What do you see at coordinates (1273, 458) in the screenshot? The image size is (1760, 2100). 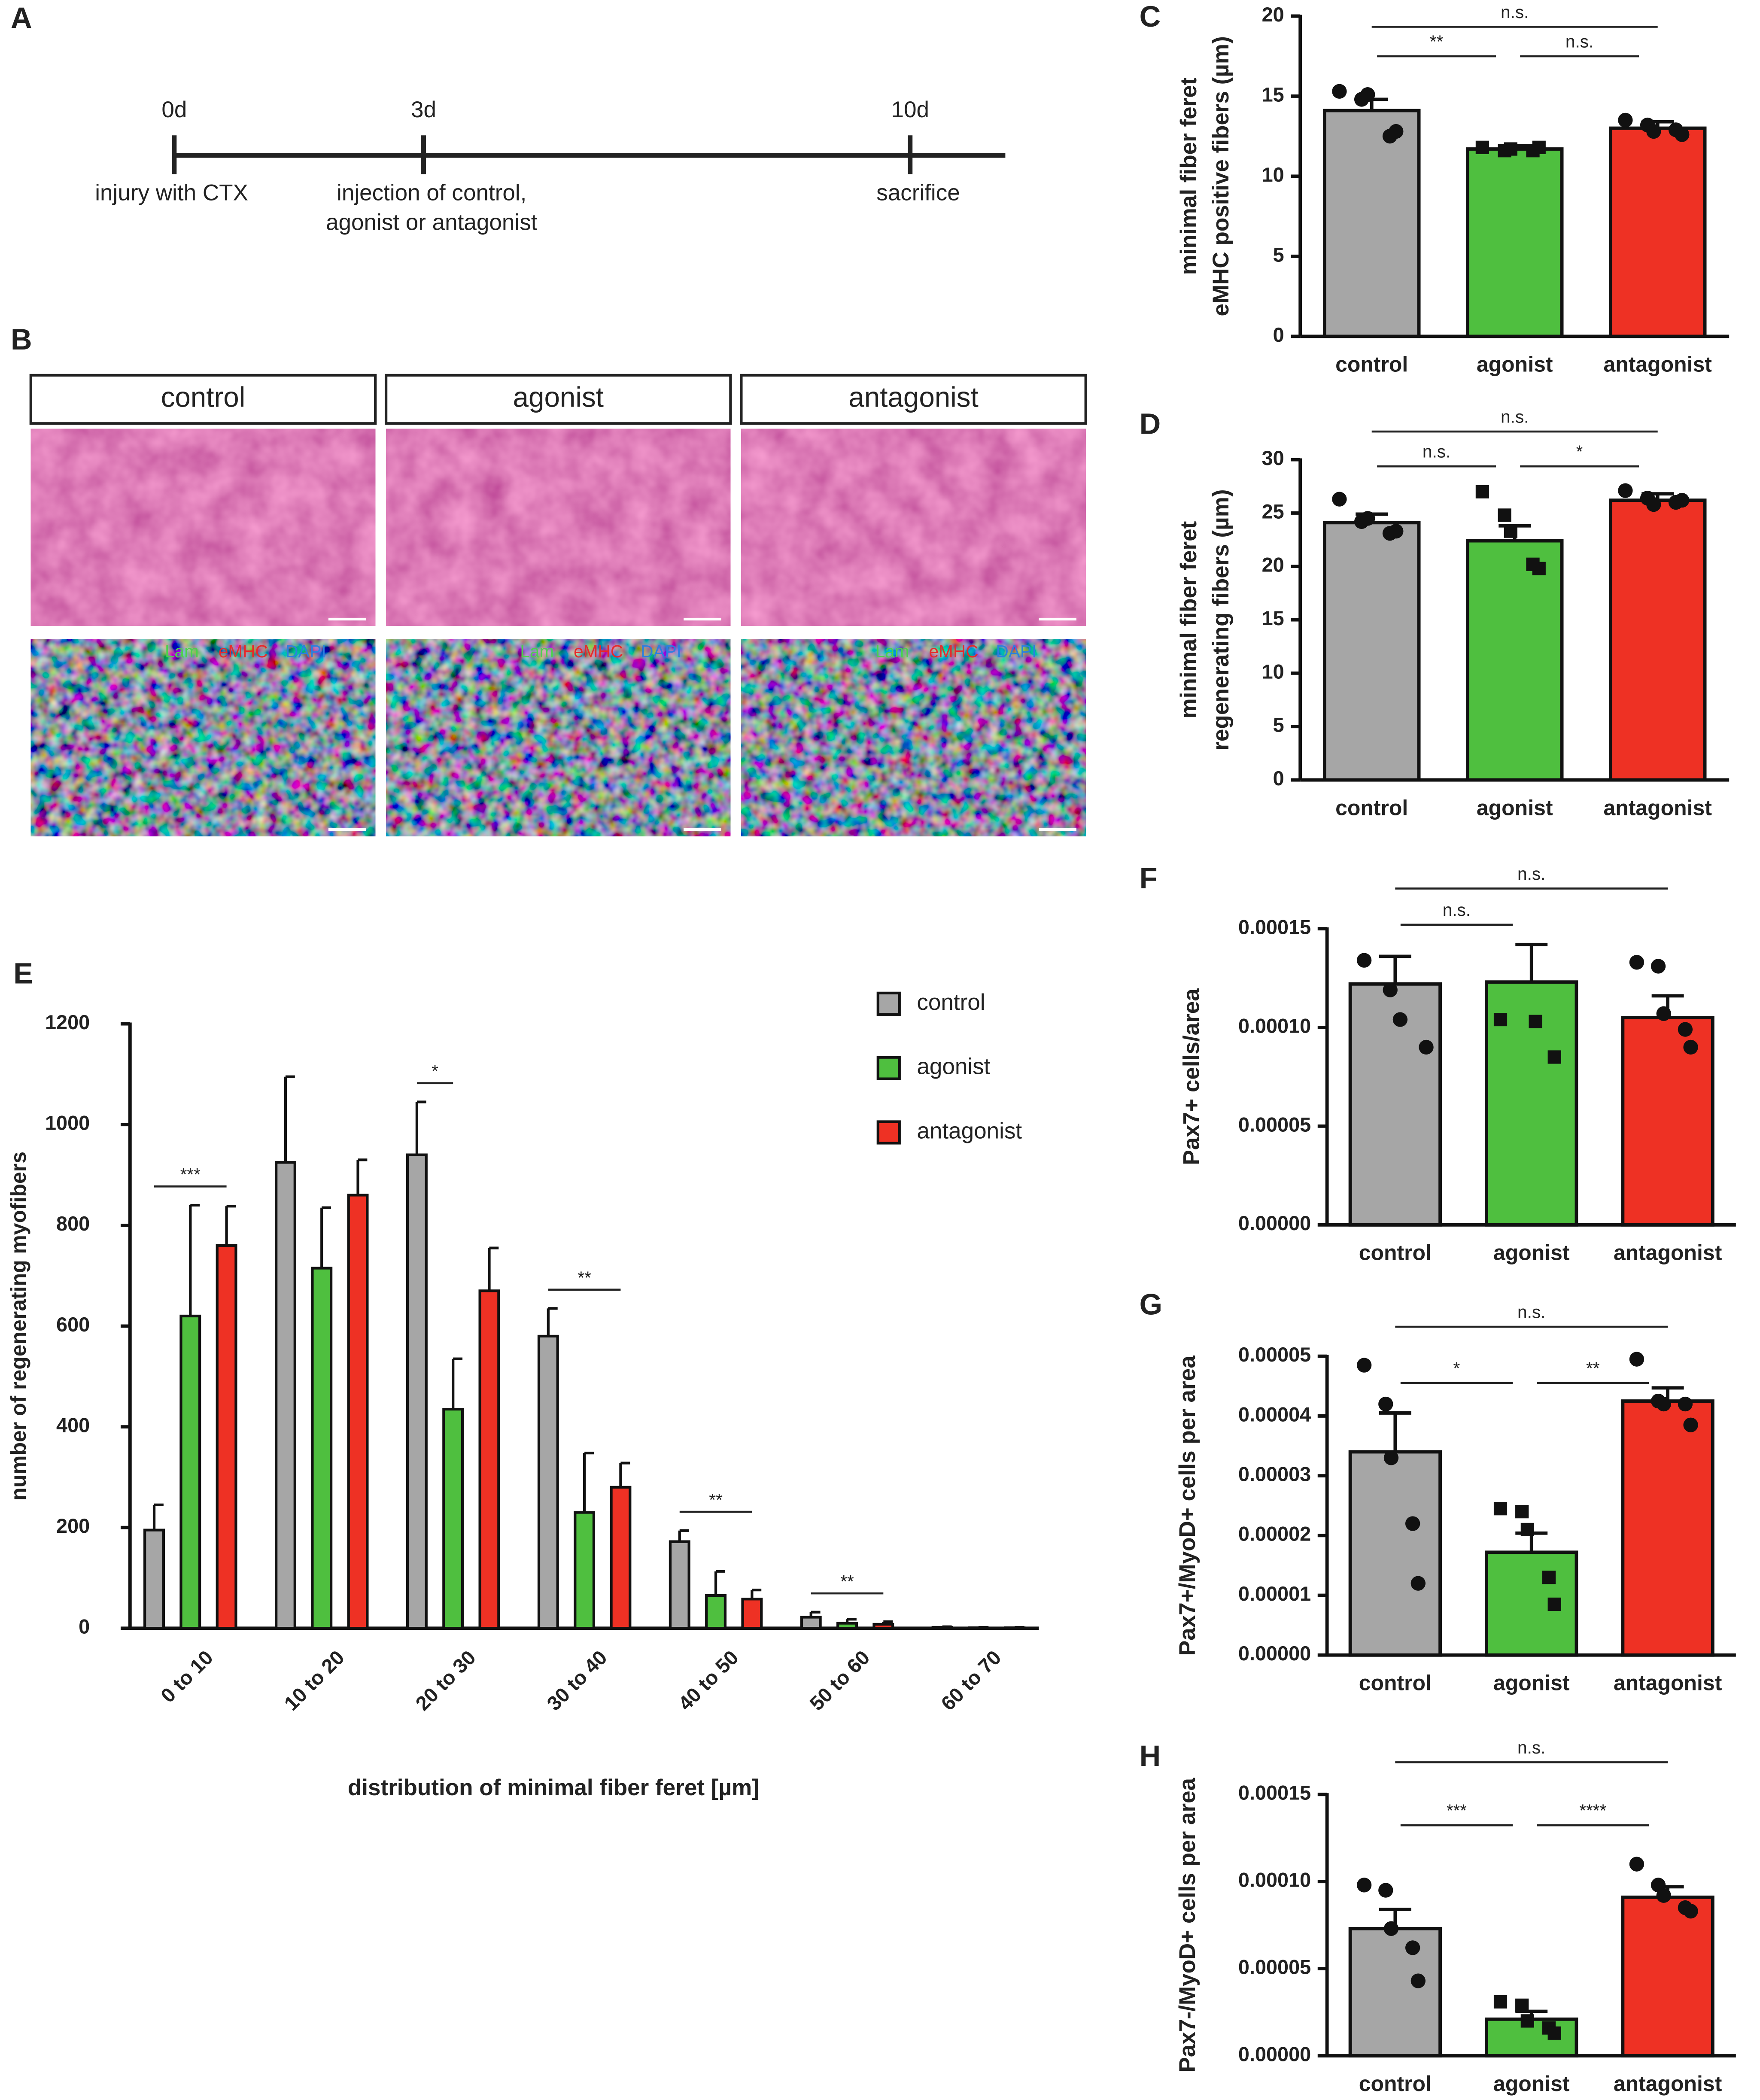 I see `y-tick-label: 30` at bounding box center [1273, 458].